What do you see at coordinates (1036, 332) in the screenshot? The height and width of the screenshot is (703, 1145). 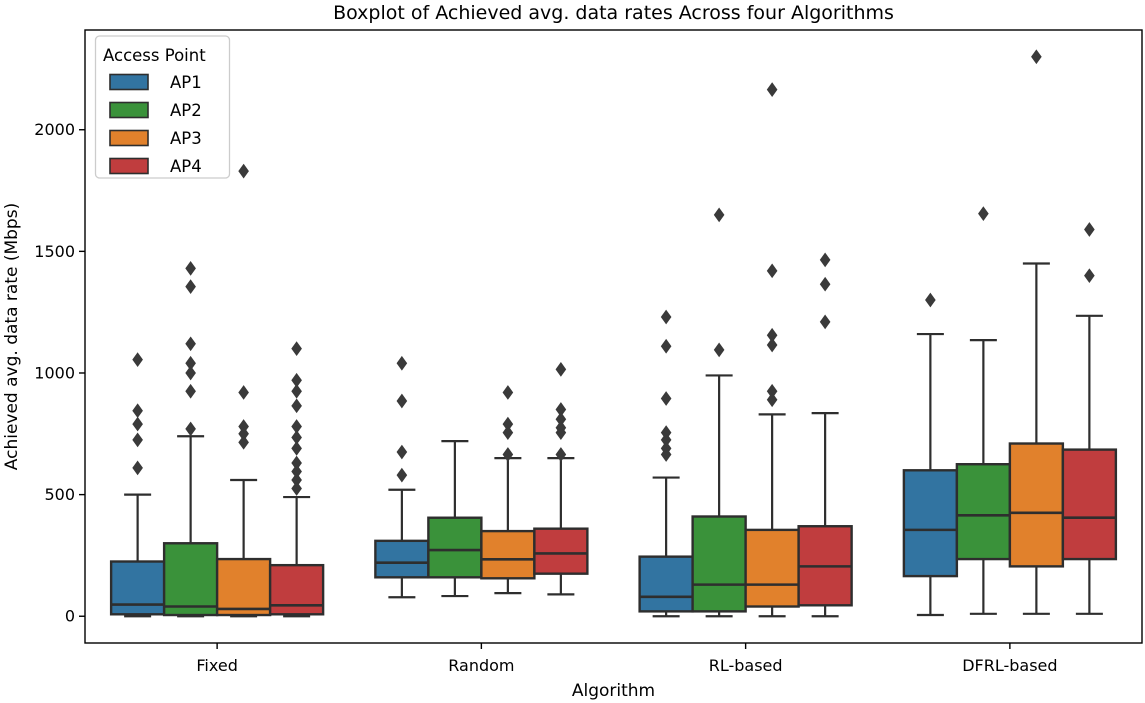 I see `box-group-AP3-DFRL-based` at bounding box center [1036, 332].